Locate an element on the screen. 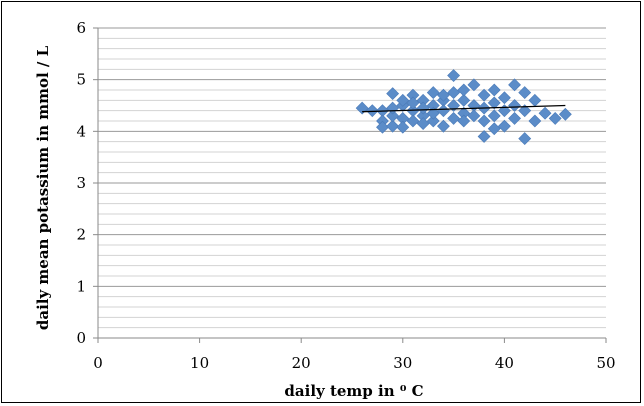 The height and width of the screenshot is (406, 644). y-axis-label: daily mean potassium in mmol / L is located at coordinates (43, 187).